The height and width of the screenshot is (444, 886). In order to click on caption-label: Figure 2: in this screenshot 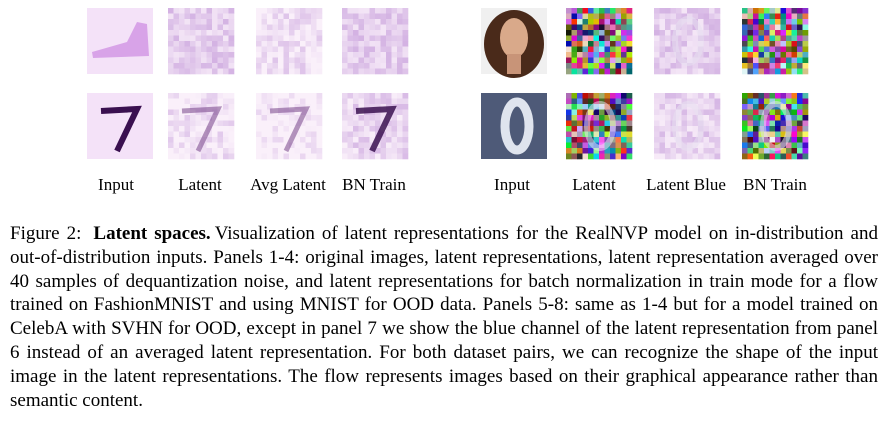, I will do `click(46, 233)`.